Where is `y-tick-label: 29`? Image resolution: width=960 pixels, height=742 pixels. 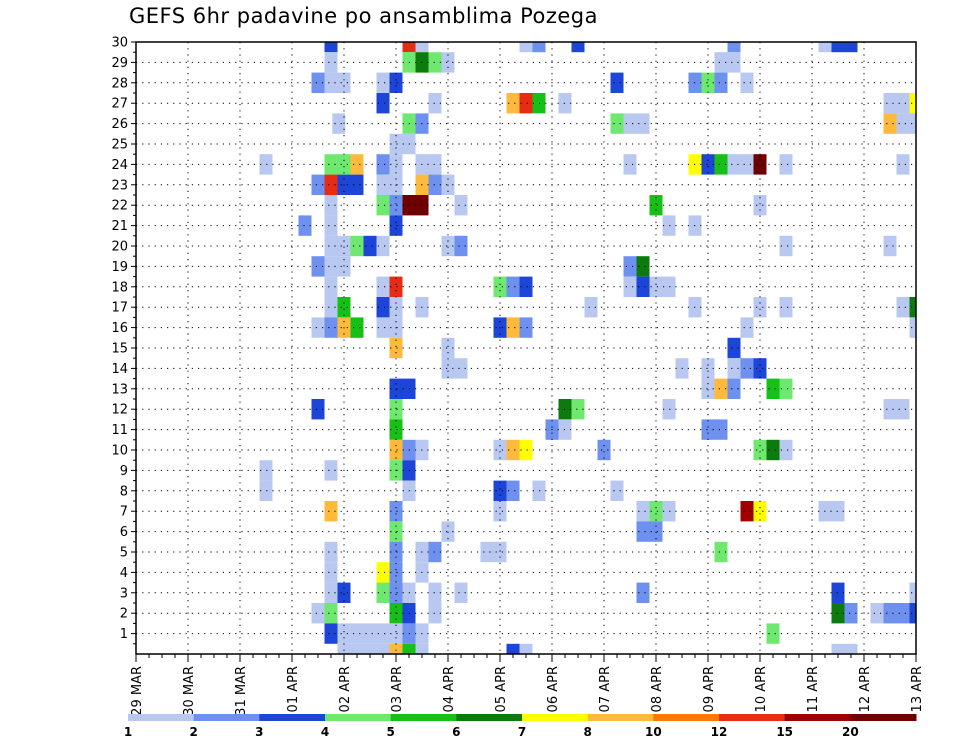
y-tick-label: 29 is located at coordinates (119, 63).